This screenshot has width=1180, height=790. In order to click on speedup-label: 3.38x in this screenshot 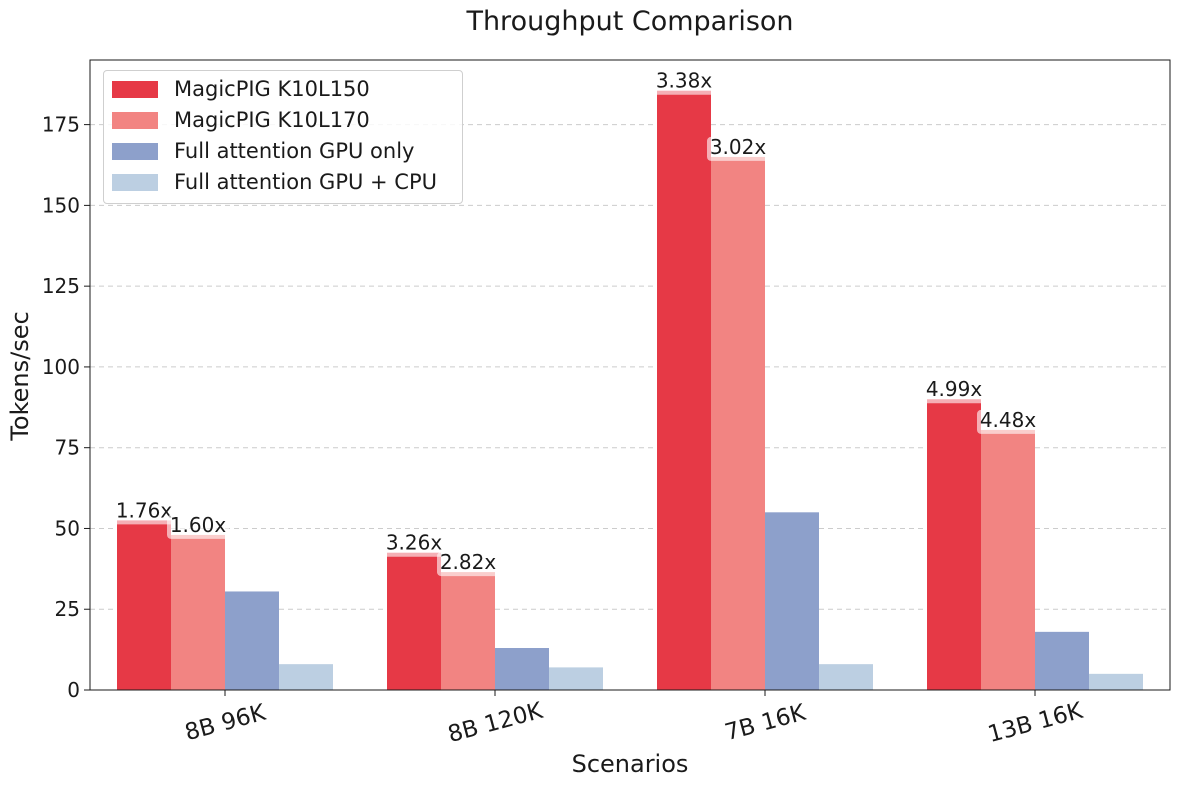, I will do `click(684, 81)`.